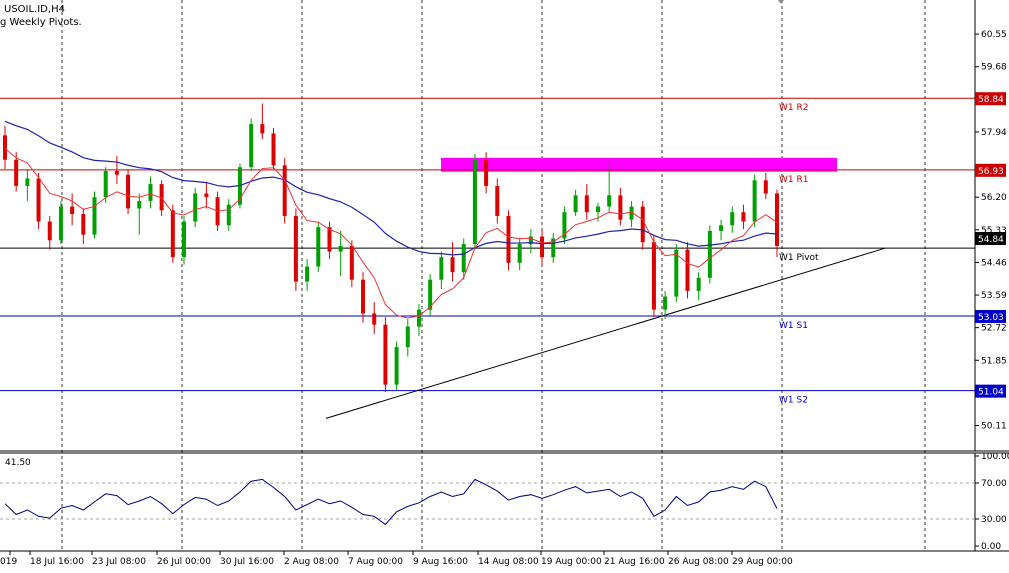 The height and width of the screenshot is (573, 1009). I want to click on pivot-price-value-0: 58.84, so click(991, 100).